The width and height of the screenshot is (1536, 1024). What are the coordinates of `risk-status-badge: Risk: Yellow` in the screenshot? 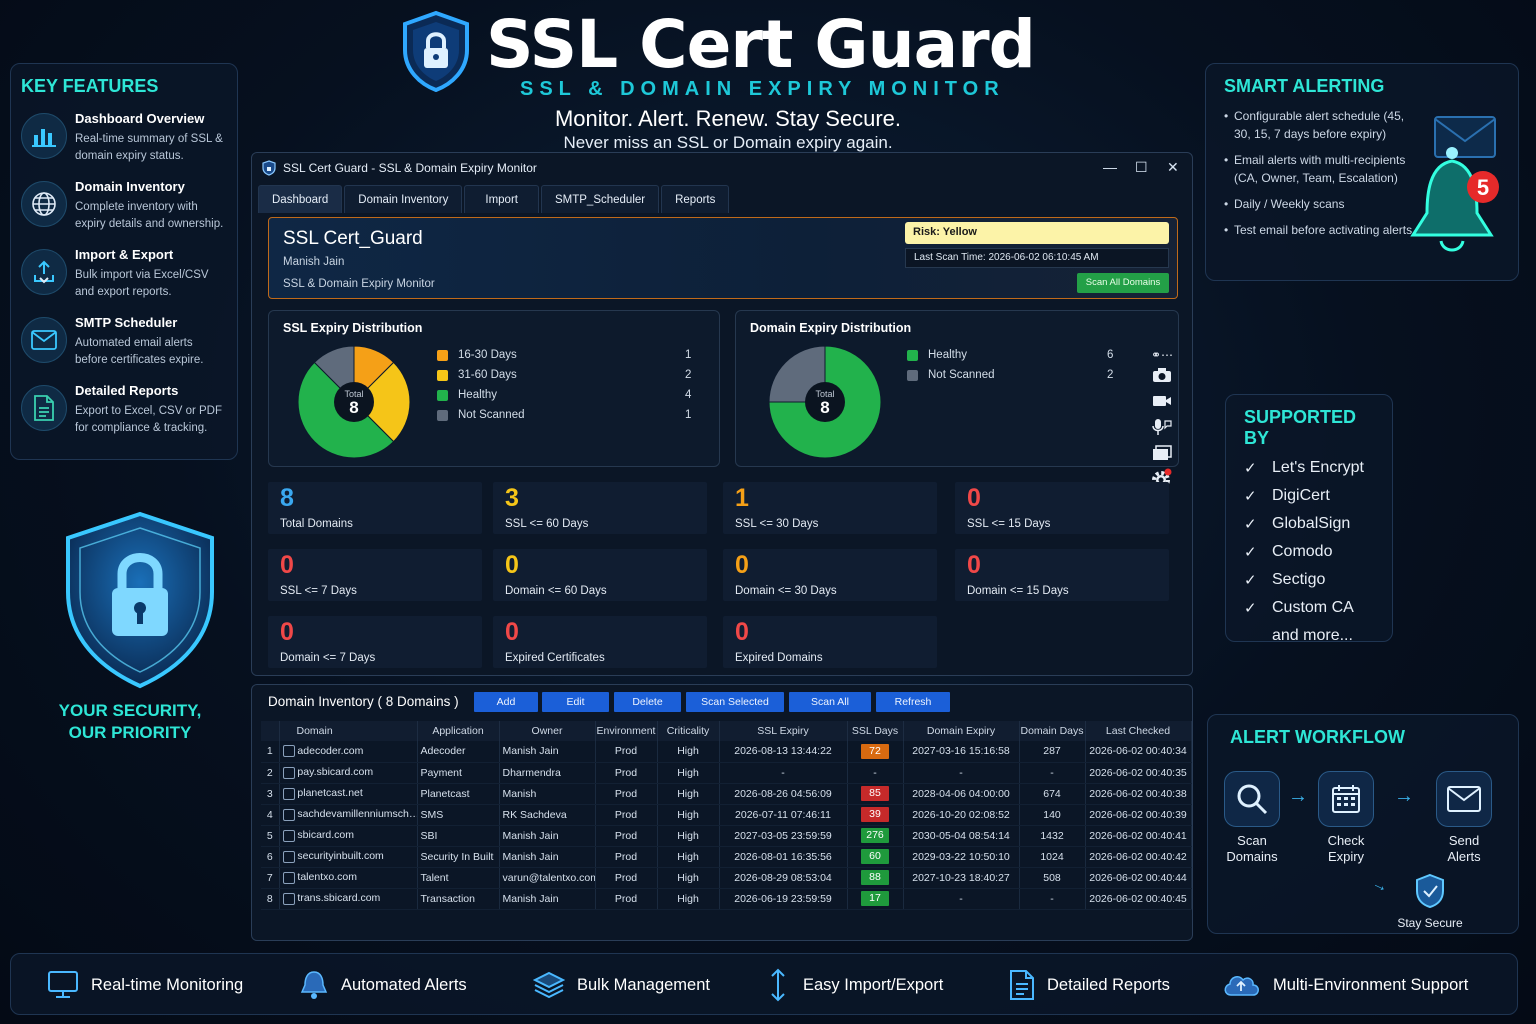 It's located at (1037, 233).